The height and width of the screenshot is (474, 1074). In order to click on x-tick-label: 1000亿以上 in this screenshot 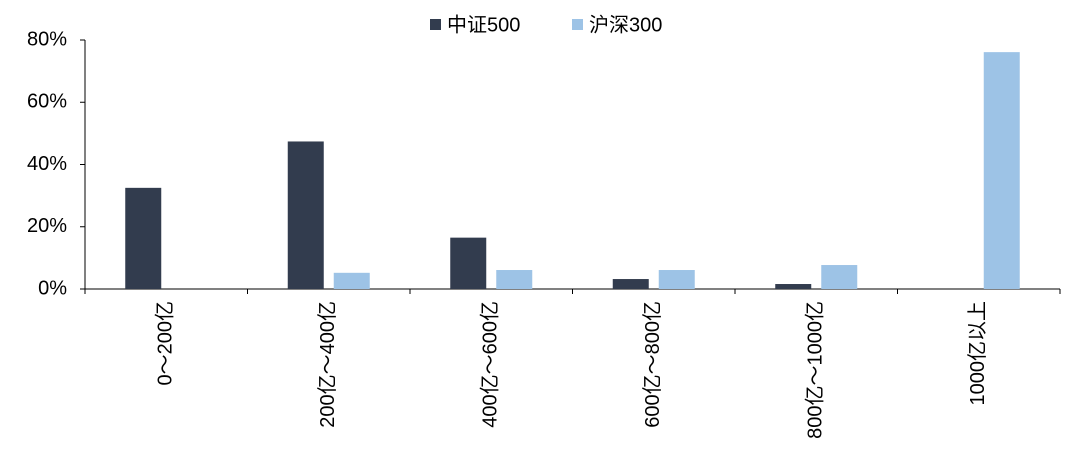, I will do `click(977, 353)`.